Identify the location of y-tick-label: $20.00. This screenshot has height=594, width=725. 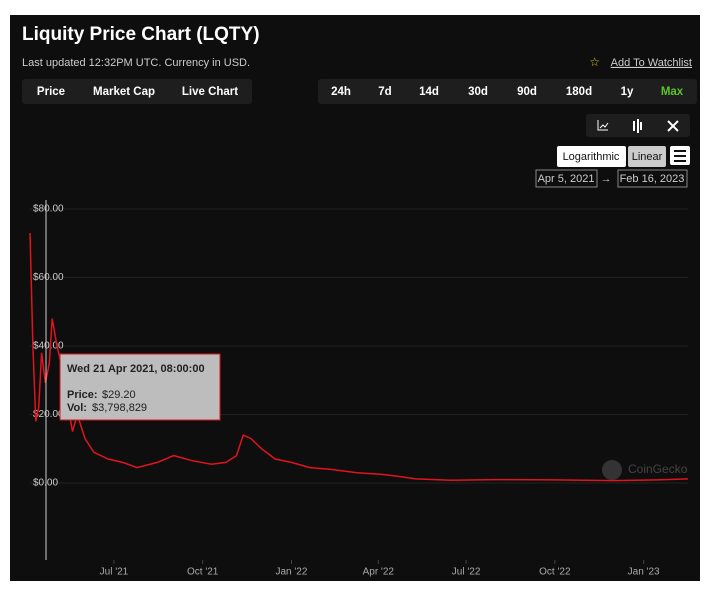
(48, 414).